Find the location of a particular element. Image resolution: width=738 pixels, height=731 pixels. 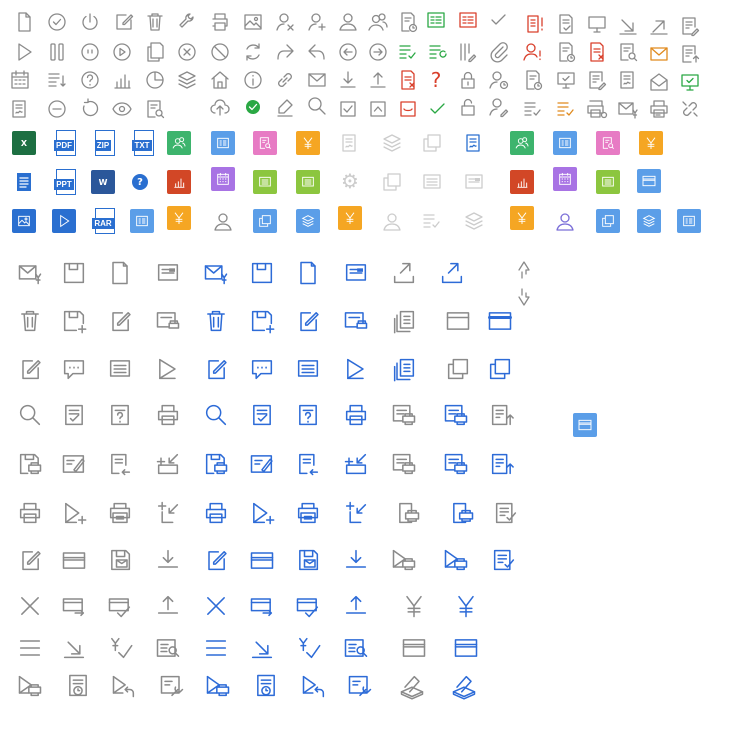

sum-reply-blue-icon is located at coordinates (314, 686).